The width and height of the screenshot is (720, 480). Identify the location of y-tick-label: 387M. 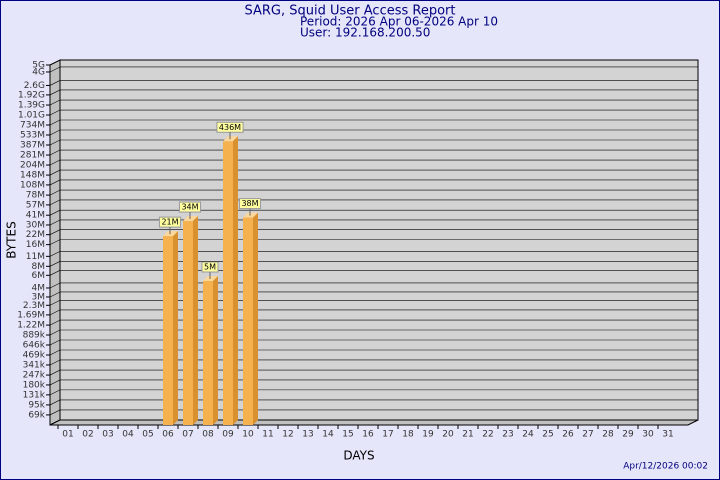
(32, 146).